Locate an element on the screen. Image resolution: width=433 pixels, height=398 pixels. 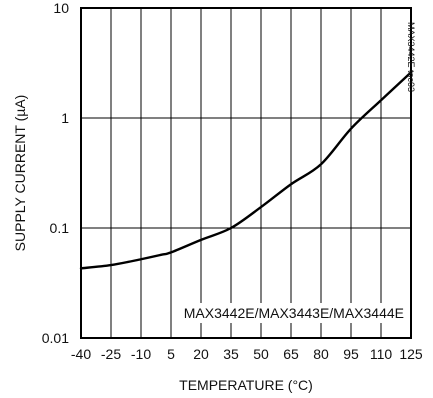
x-tick-label: 65 is located at coordinates (291, 354).